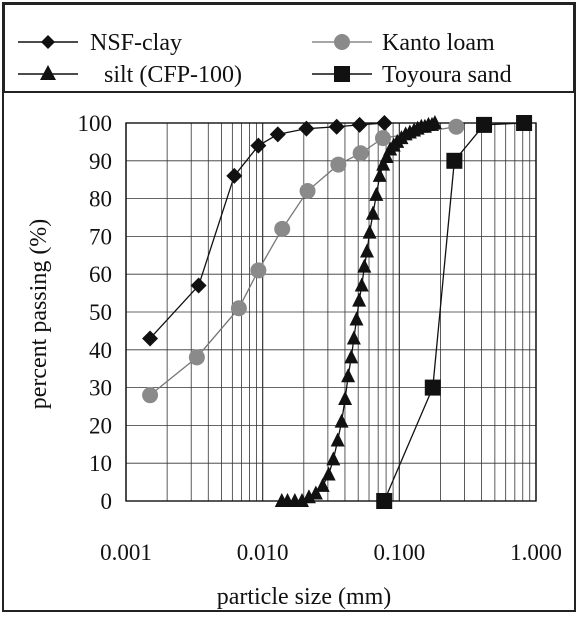 The height and width of the screenshot is (619, 580). What do you see at coordinates (39, 314) in the screenshot?
I see `y-axis-label: percent passing (%)` at bounding box center [39, 314].